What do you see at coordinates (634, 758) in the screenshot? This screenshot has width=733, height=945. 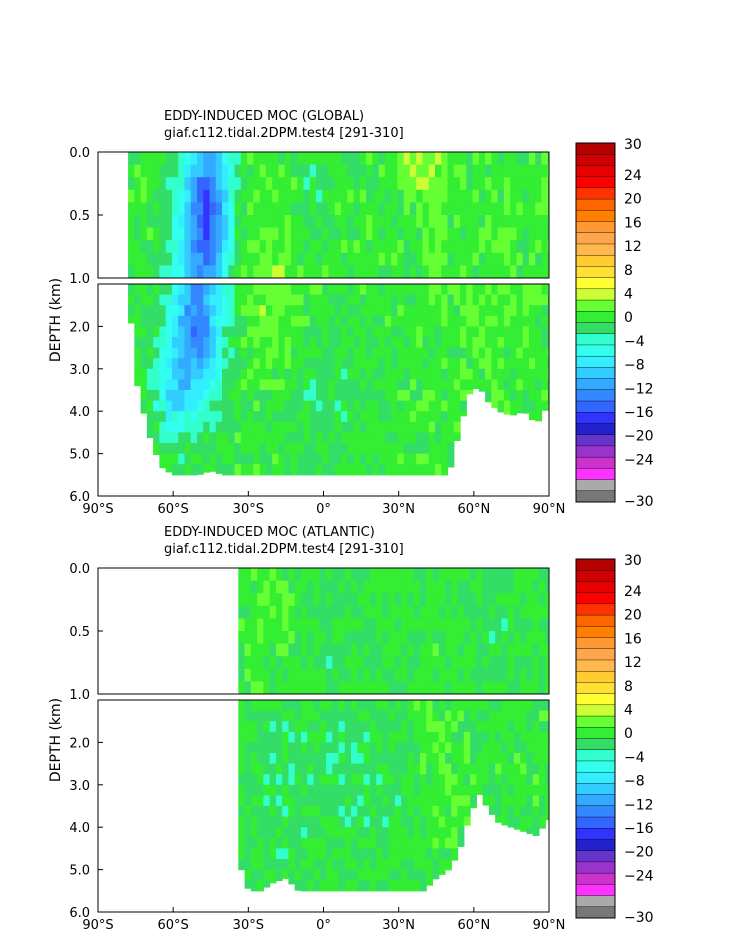 I see `colorbar-label: −4` at bounding box center [634, 758].